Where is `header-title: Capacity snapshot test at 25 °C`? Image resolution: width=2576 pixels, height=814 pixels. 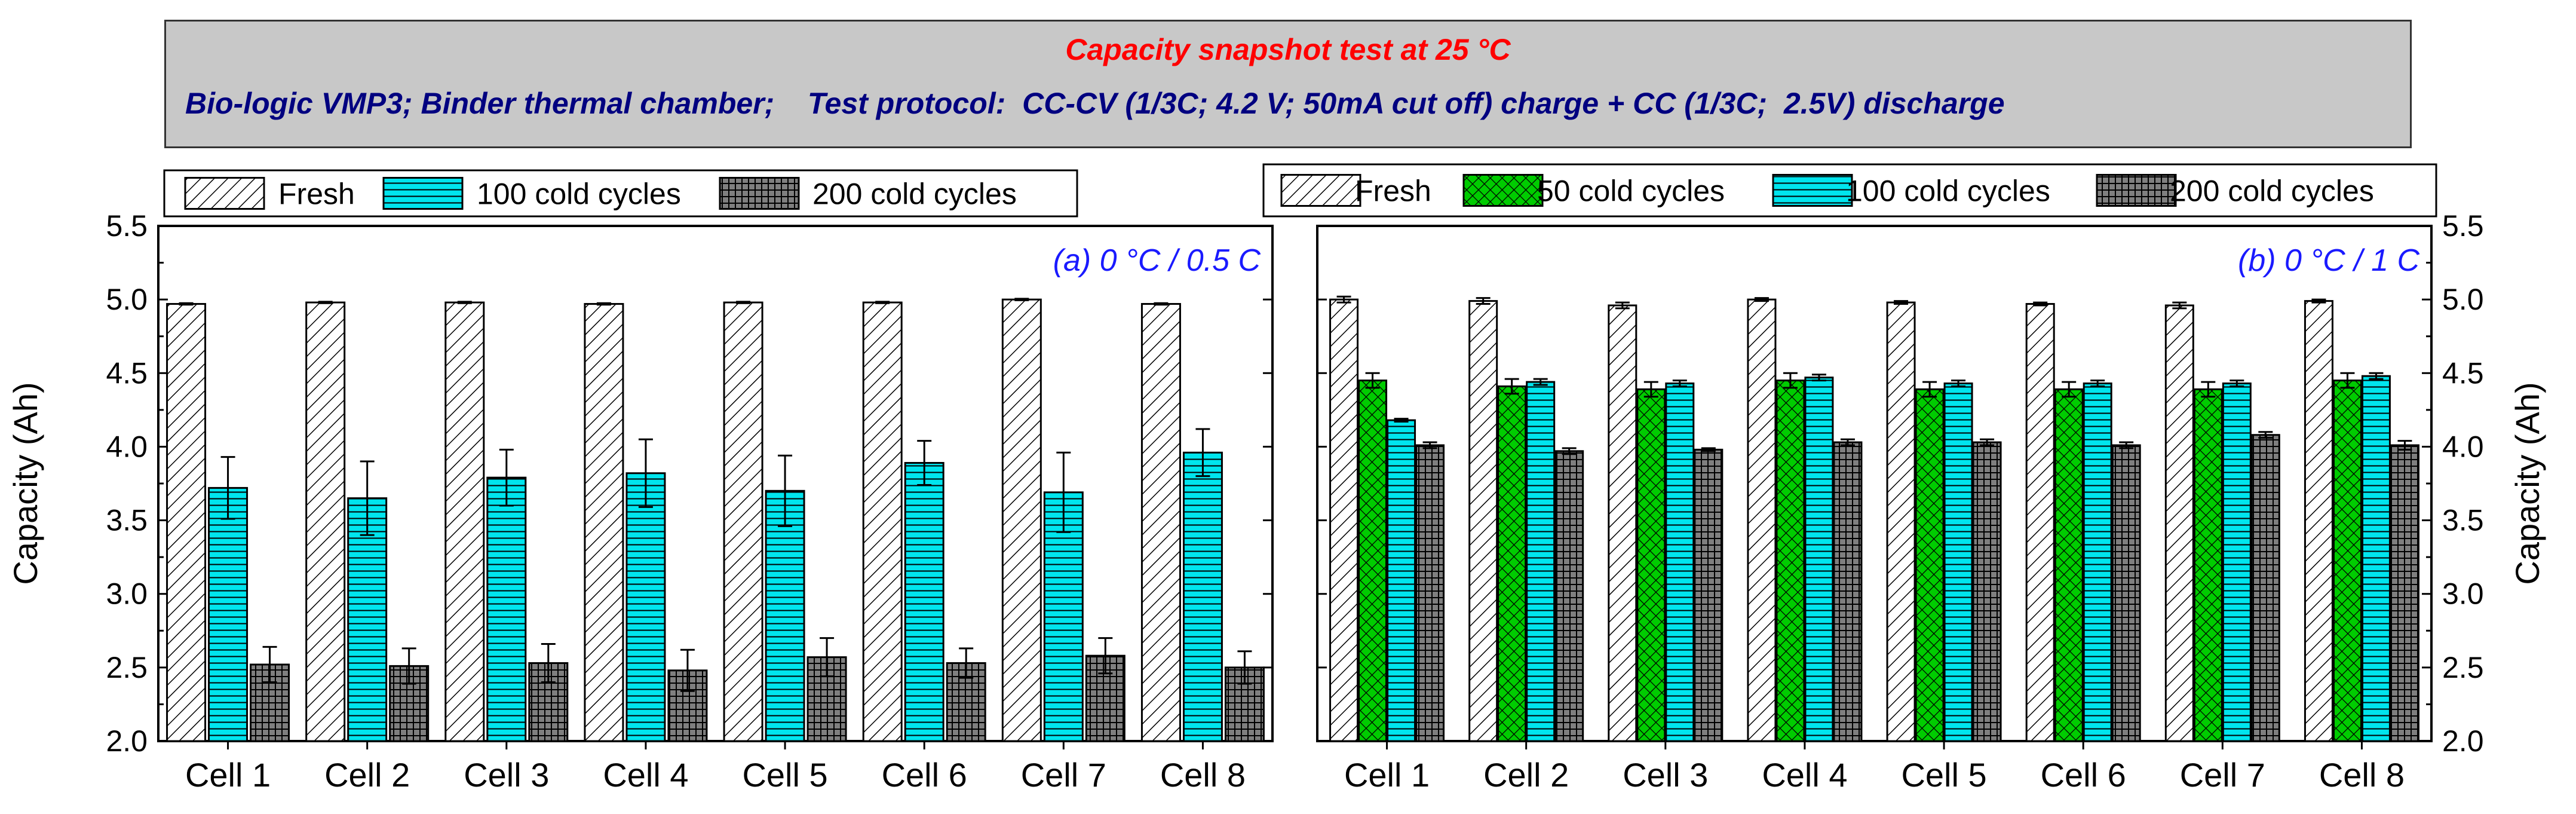
header-title: Capacity snapshot test at 25 °C is located at coordinates (1288, 49).